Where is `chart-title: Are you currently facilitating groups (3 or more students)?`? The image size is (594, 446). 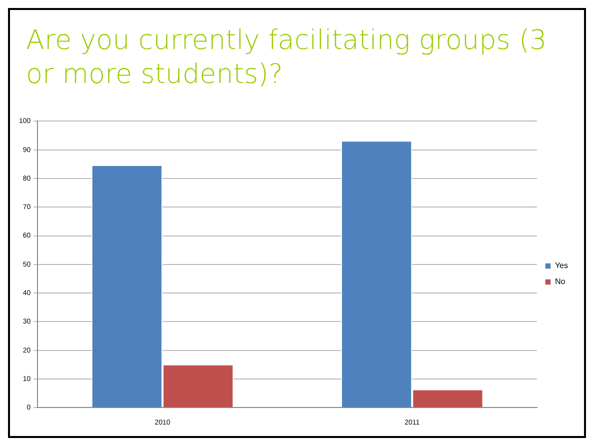
chart-title: Are you currently facilitating groups (3 or more students)? is located at coordinates (287, 58).